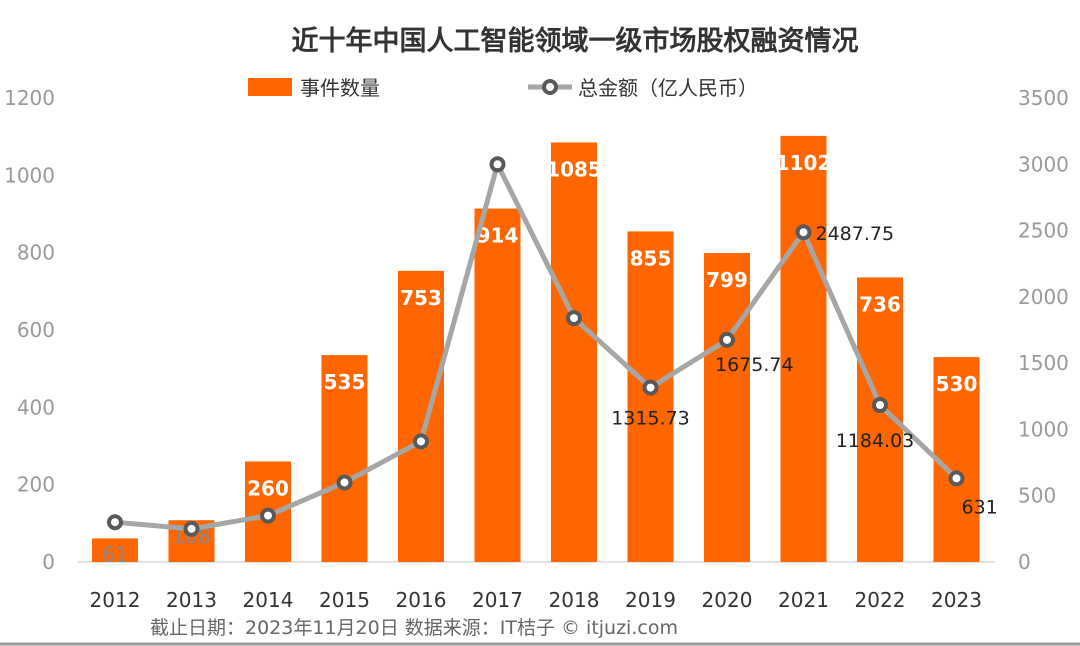  I want to click on bar-2012, so click(115, 550).